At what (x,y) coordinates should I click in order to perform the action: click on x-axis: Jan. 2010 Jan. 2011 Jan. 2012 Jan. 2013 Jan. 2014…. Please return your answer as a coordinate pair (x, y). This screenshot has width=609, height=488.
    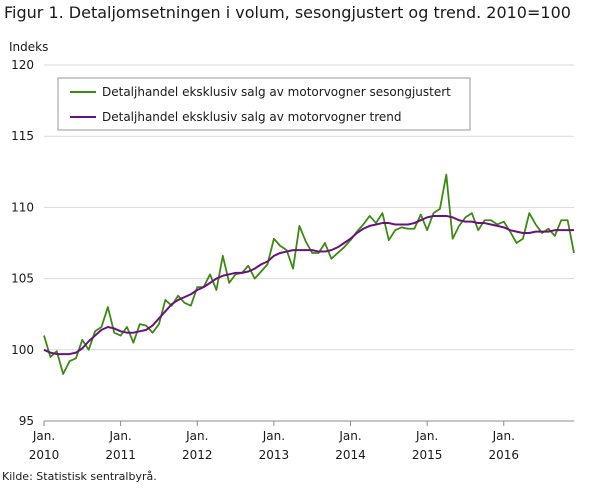
    Looking at the image, I should click on (301, 441).